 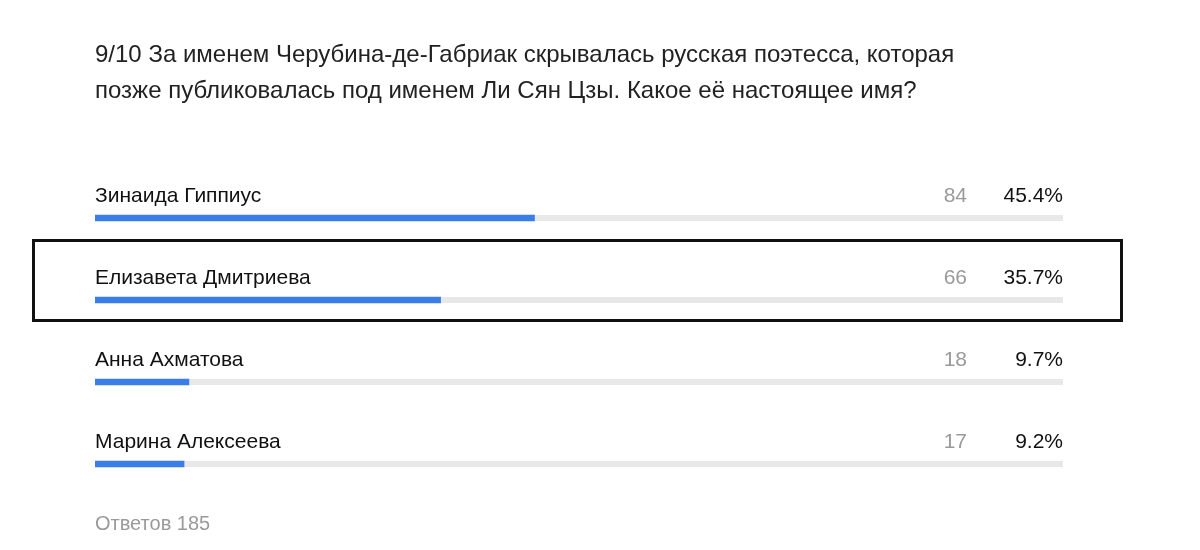 I want to click on y-tick-label: Анна Ахматова, so click(x=169, y=358).